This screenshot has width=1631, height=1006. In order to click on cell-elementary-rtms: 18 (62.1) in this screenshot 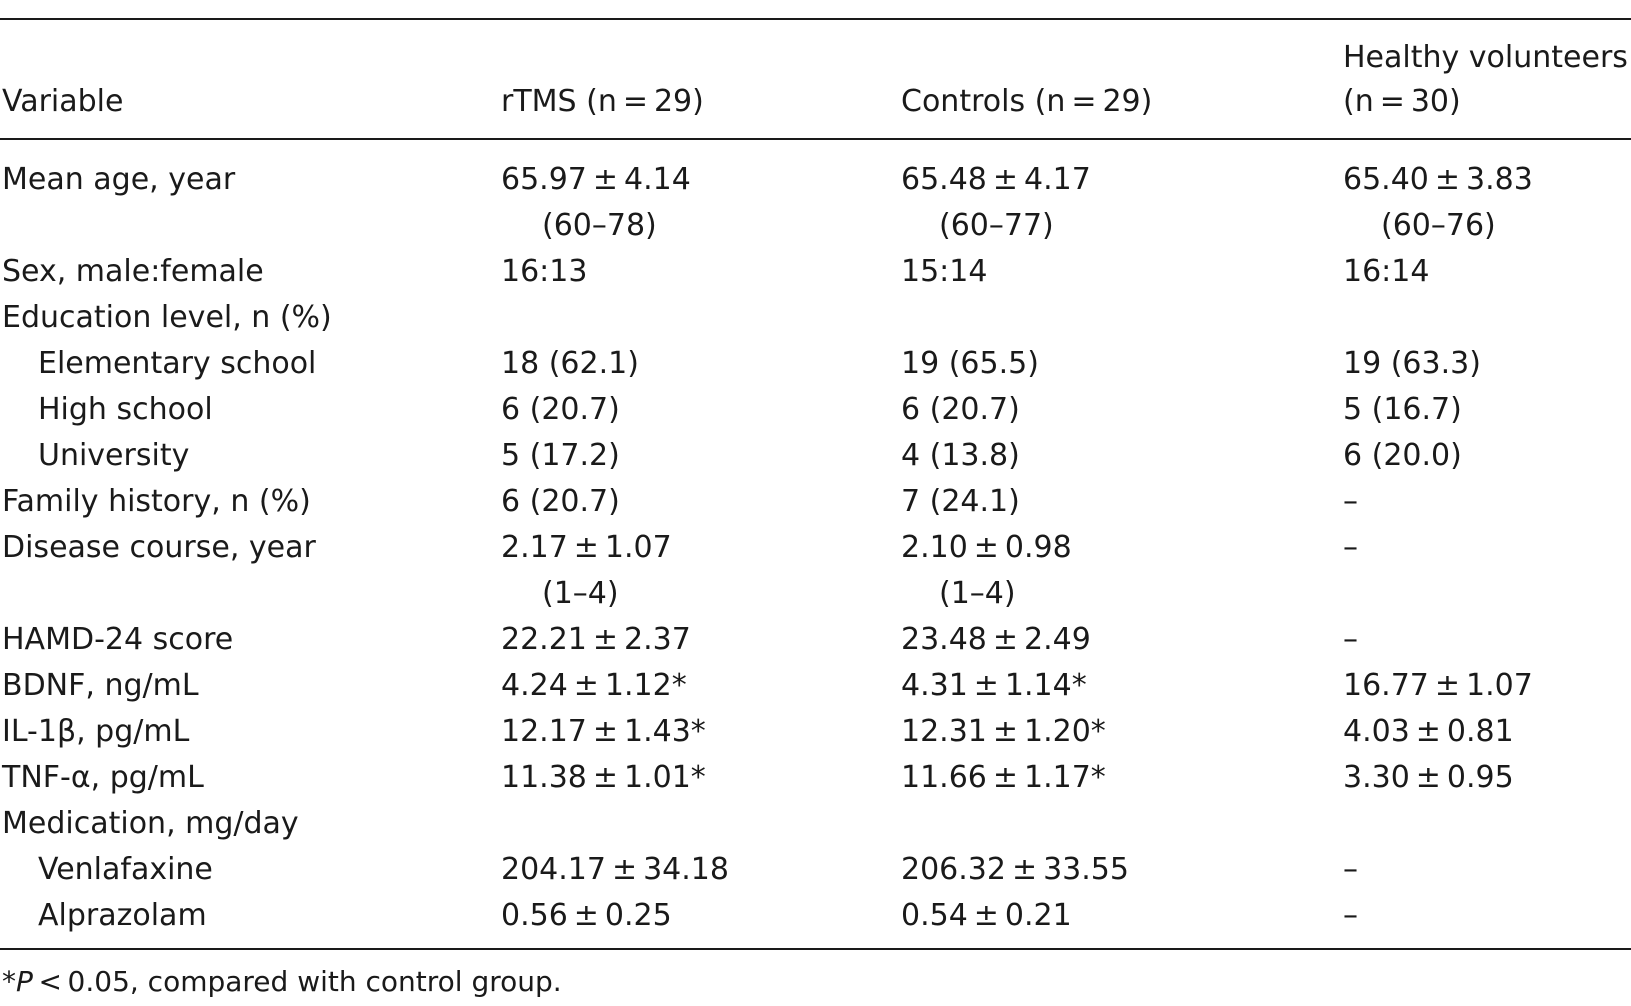, I will do `click(570, 363)`.